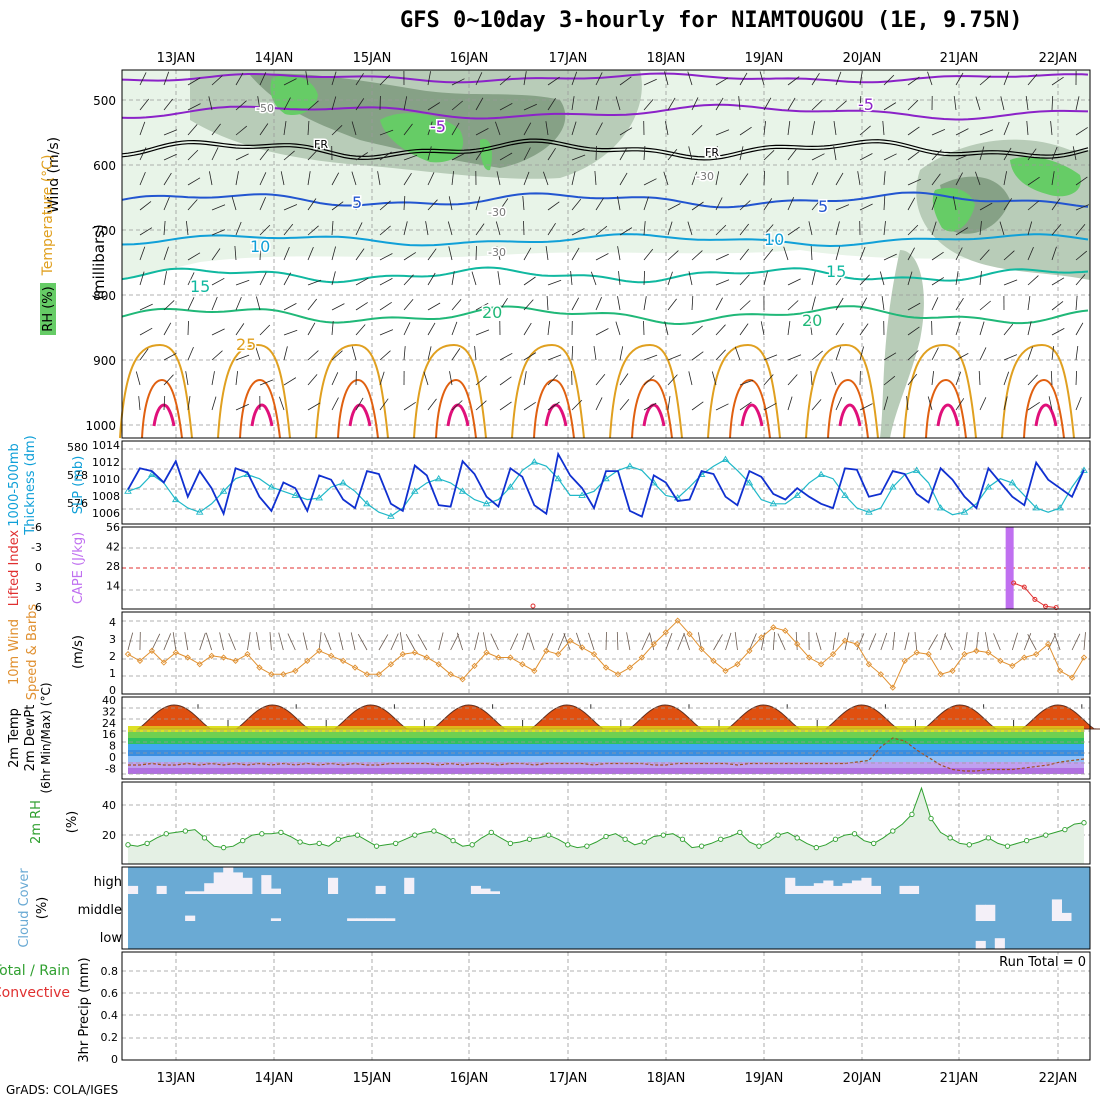  Describe the element at coordinates (274, 58) in the screenshot. I see `top-date-label: 14JAN` at that location.